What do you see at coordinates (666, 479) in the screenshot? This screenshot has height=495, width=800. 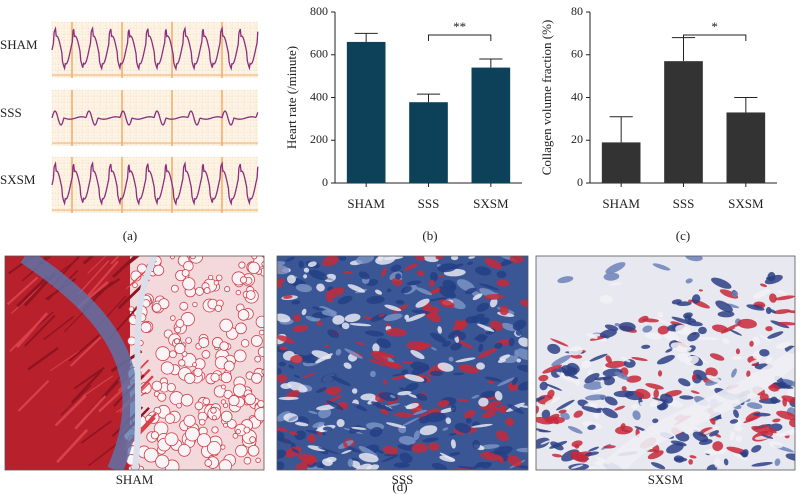 I see `histology-label: SXSM` at bounding box center [666, 479].